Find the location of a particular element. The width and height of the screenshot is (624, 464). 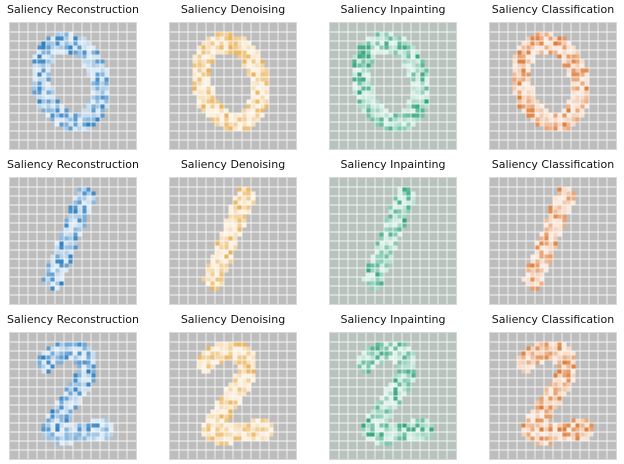

panel-one-reconstruction: Saliency Reconstruction is located at coordinates (73, 231).